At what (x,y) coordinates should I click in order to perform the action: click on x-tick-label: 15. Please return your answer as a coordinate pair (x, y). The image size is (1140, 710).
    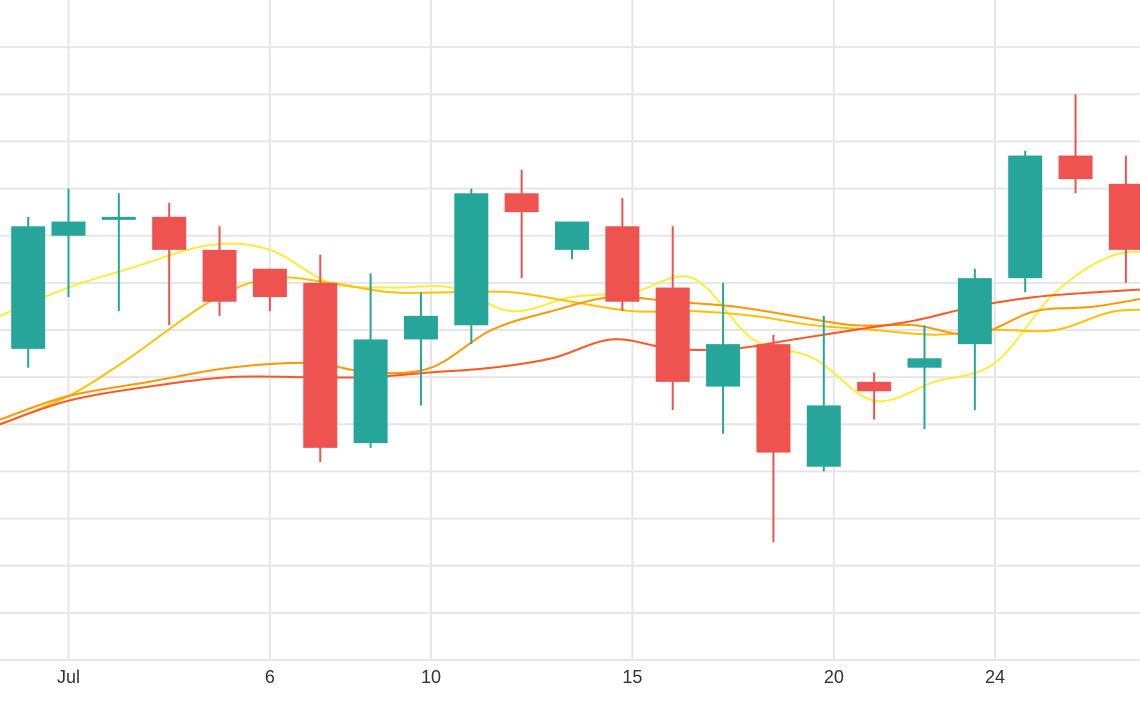
    Looking at the image, I should click on (632, 677).